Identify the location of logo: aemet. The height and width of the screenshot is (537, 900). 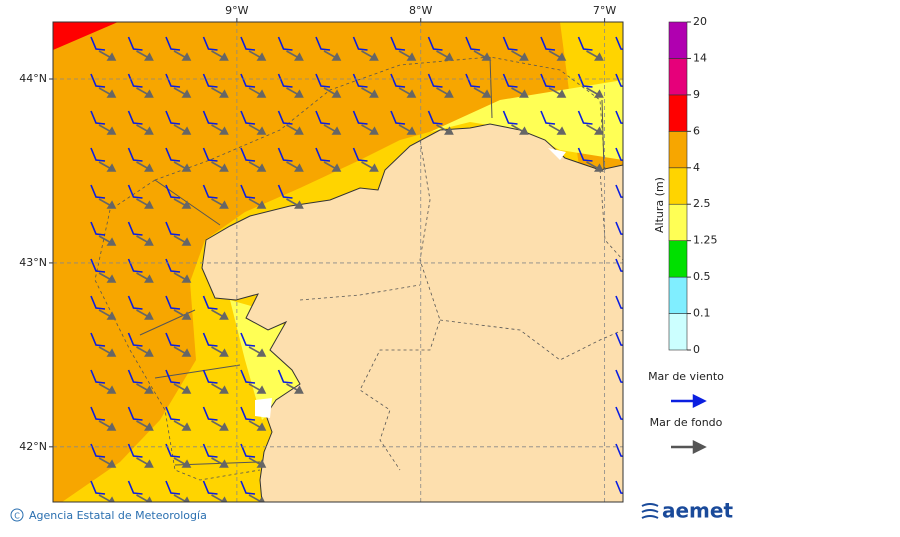
(687, 511).